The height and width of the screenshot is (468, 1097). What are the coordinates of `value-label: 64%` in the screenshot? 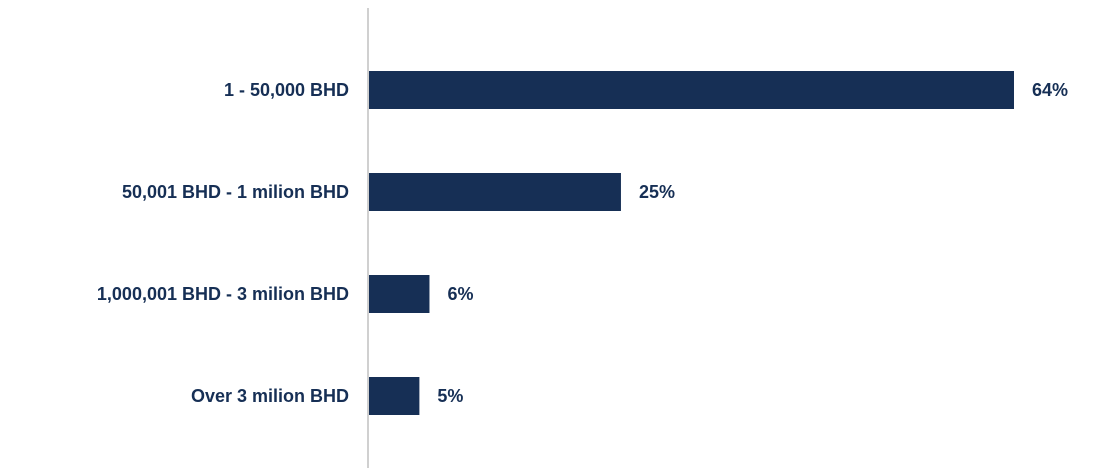 It's located at (1050, 90).